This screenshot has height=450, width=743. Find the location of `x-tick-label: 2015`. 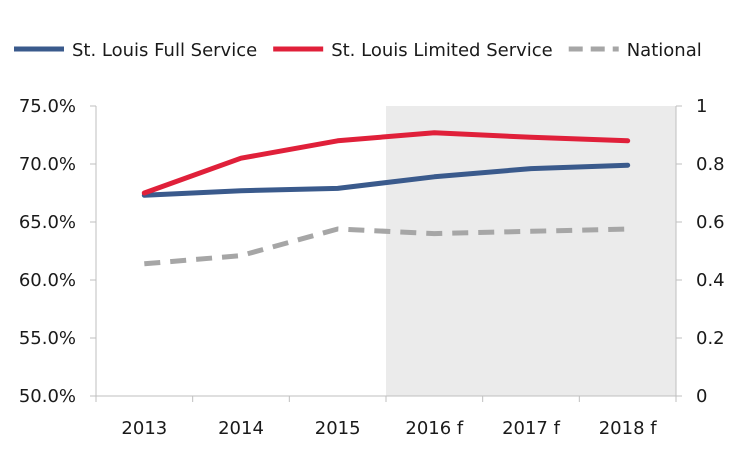

x-tick-label: 2015 is located at coordinates (338, 428).